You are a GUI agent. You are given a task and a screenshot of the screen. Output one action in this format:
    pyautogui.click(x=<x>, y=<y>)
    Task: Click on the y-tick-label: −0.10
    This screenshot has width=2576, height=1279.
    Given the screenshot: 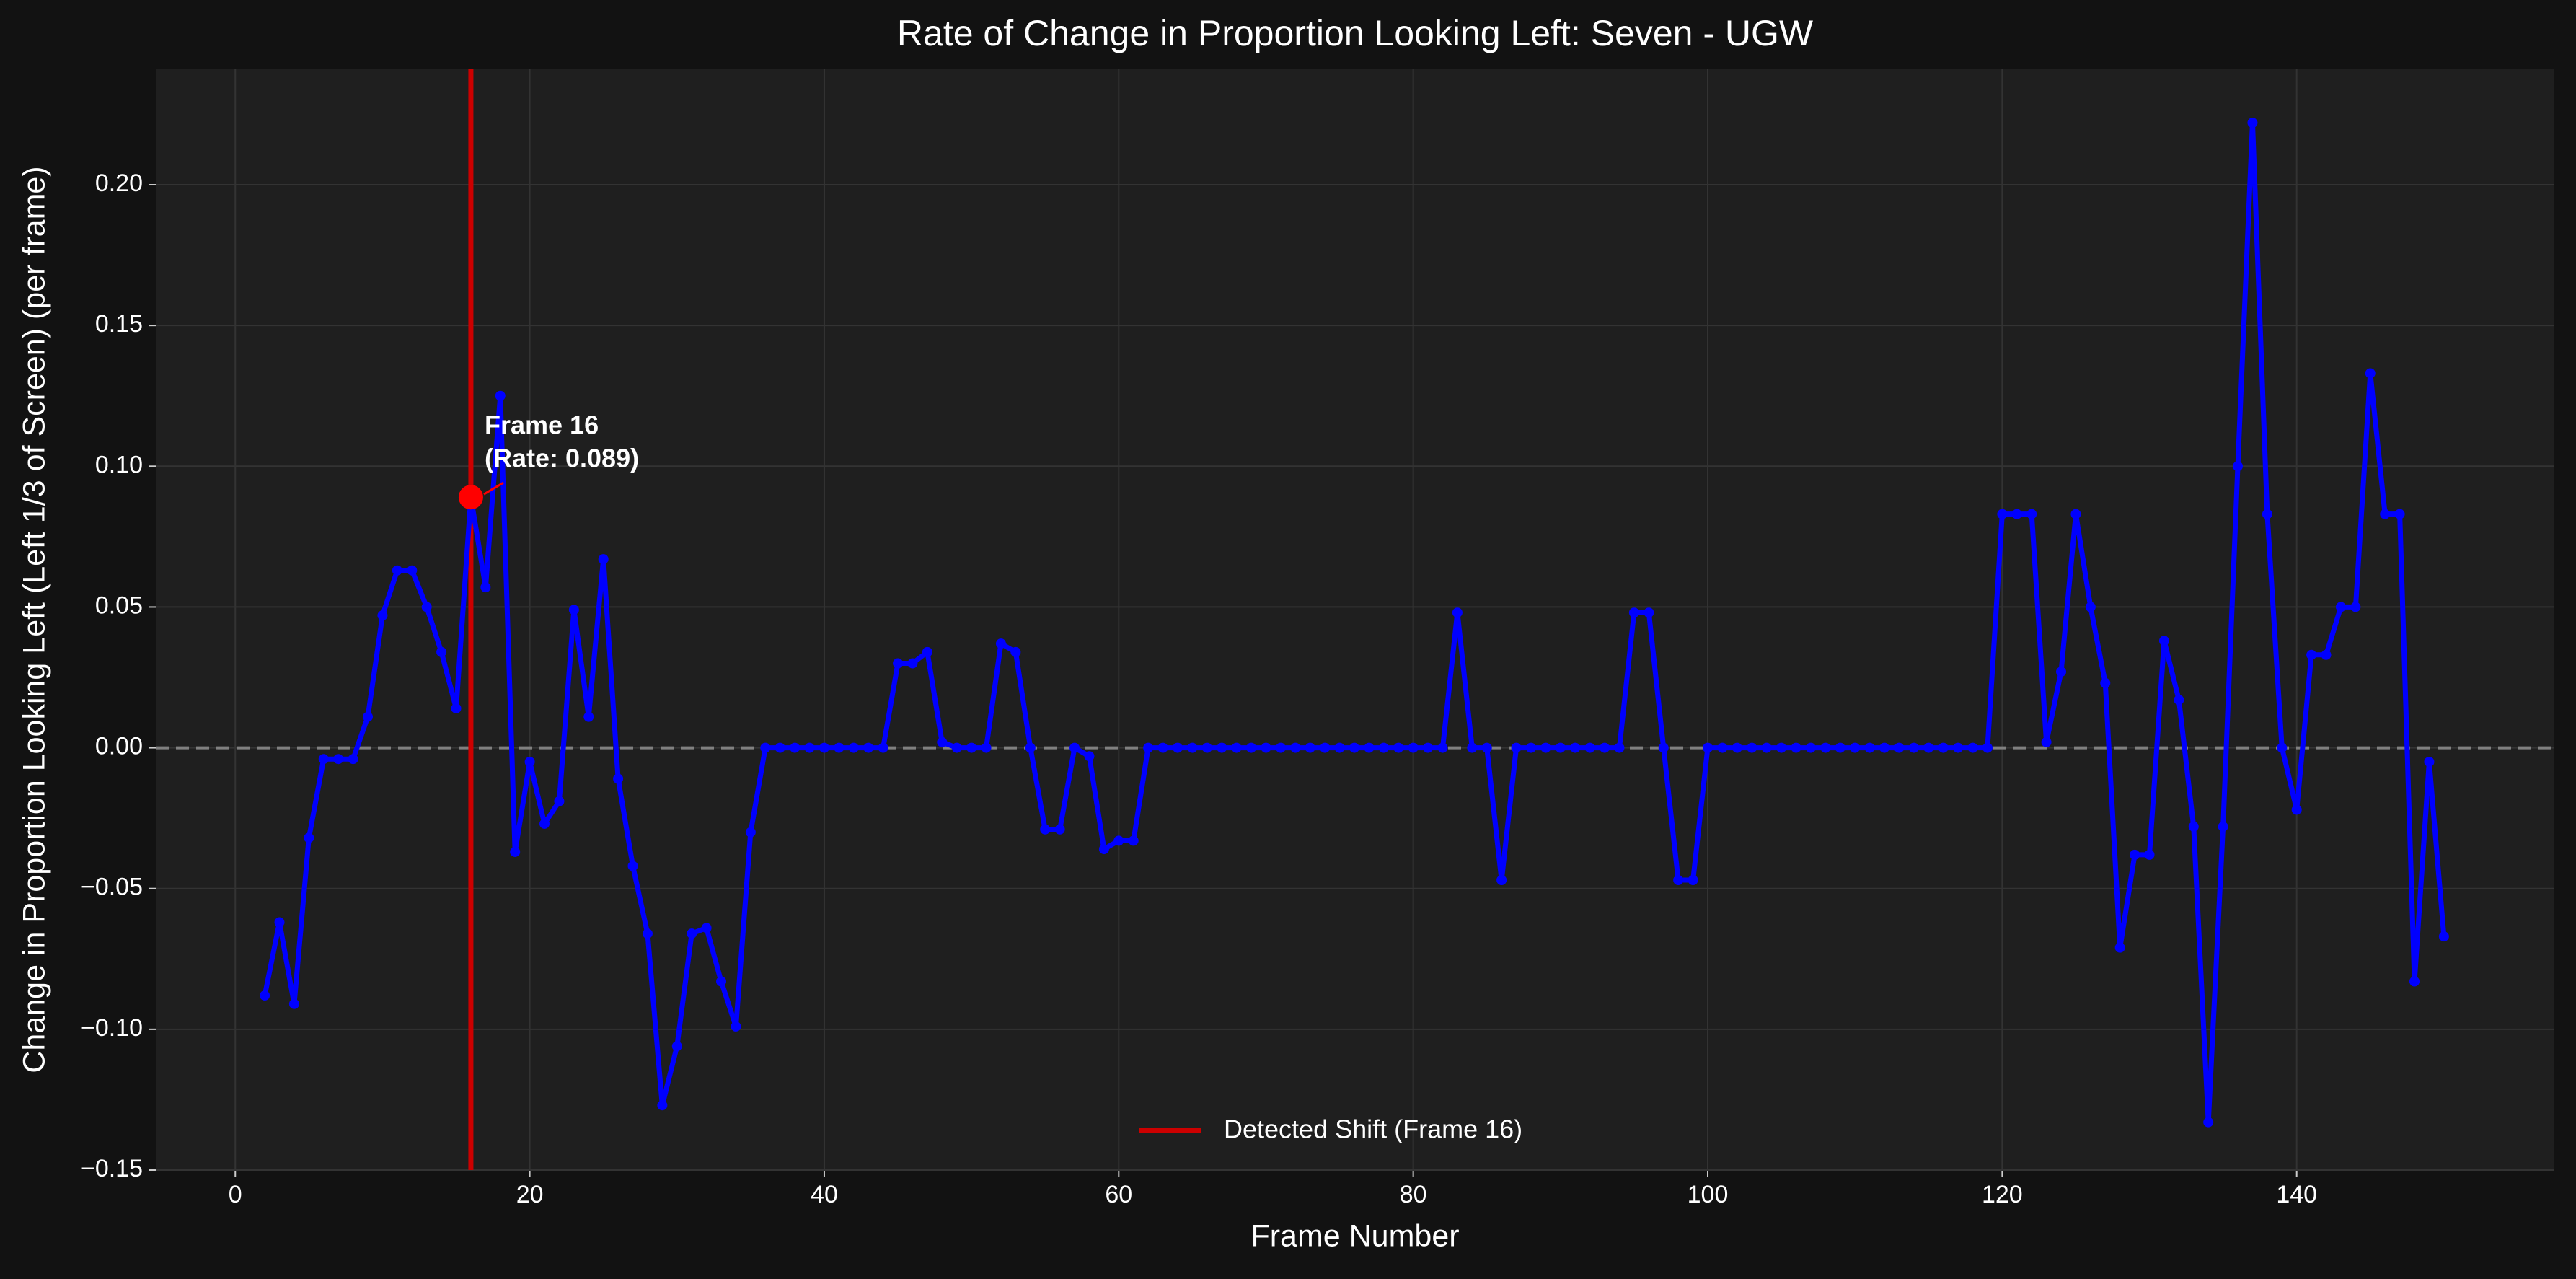 What is the action you would take?
    pyautogui.click(x=112, y=1028)
    